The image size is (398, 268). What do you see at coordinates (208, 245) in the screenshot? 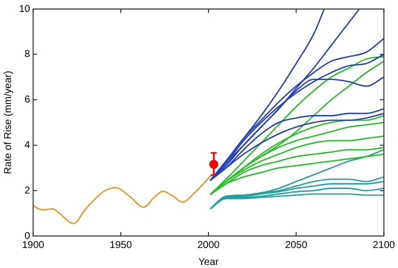
I see `x-tick-label: 2000` at bounding box center [208, 245].